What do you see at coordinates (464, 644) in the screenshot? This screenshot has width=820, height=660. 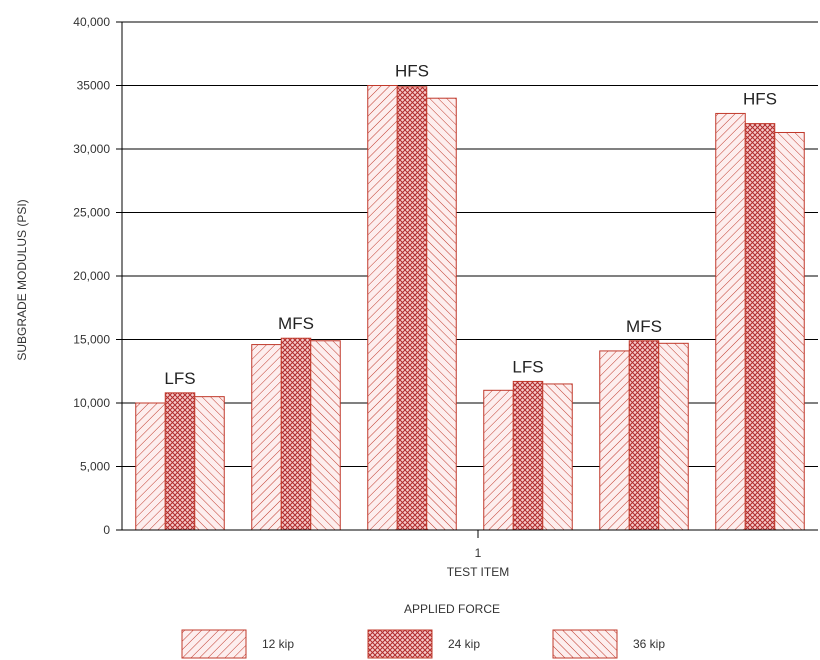 I see `legend-label: 24 kip` at bounding box center [464, 644].